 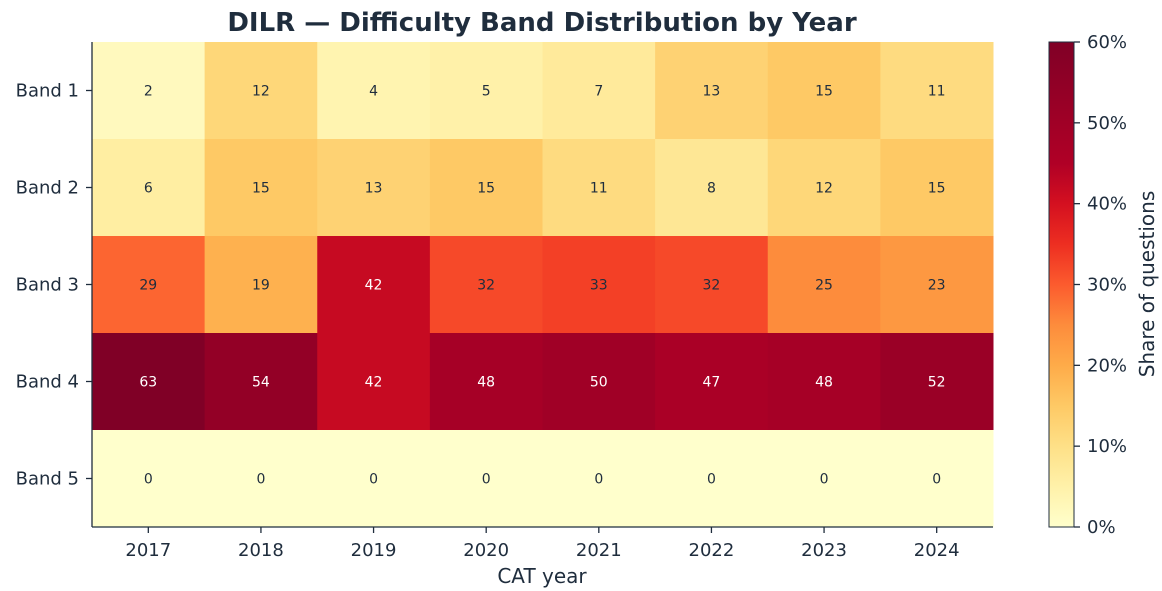 I want to click on x-tick-label: 2018, so click(x=261, y=550).